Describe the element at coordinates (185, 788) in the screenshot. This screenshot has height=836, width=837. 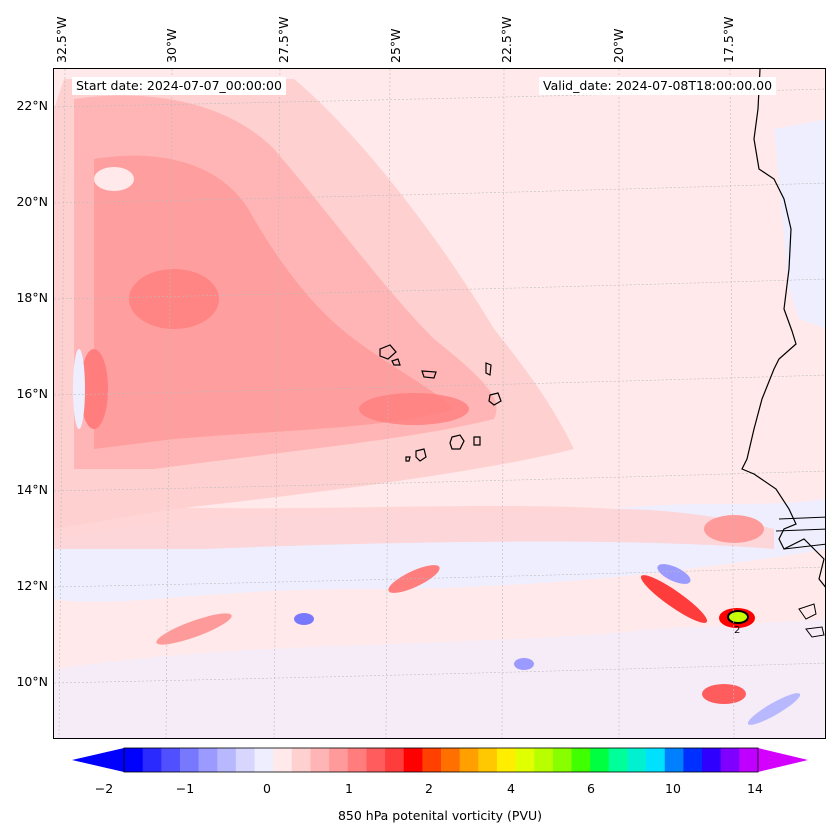
I see `colorbar-tick: −1` at that location.